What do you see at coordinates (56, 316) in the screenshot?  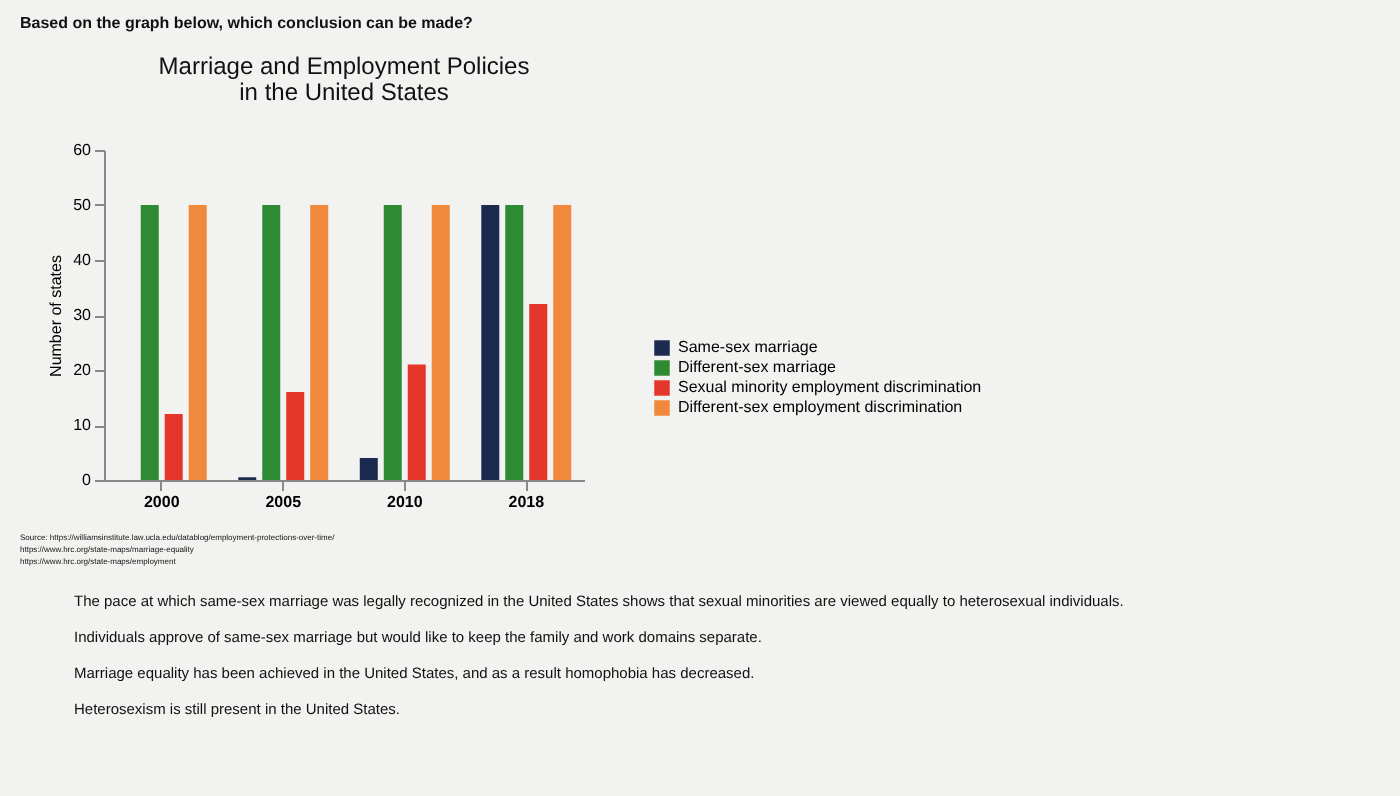 I see `y-axis-title: Number of states` at bounding box center [56, 316].